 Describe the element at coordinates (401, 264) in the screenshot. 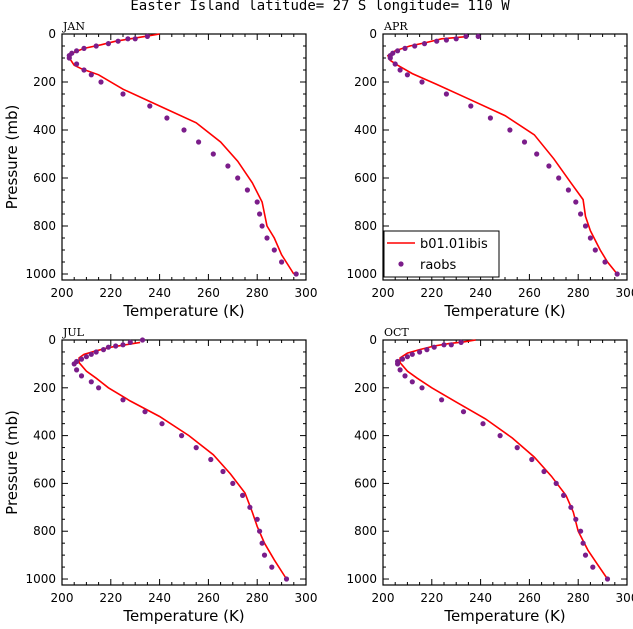

I see `legend-point-swatch` at that location.